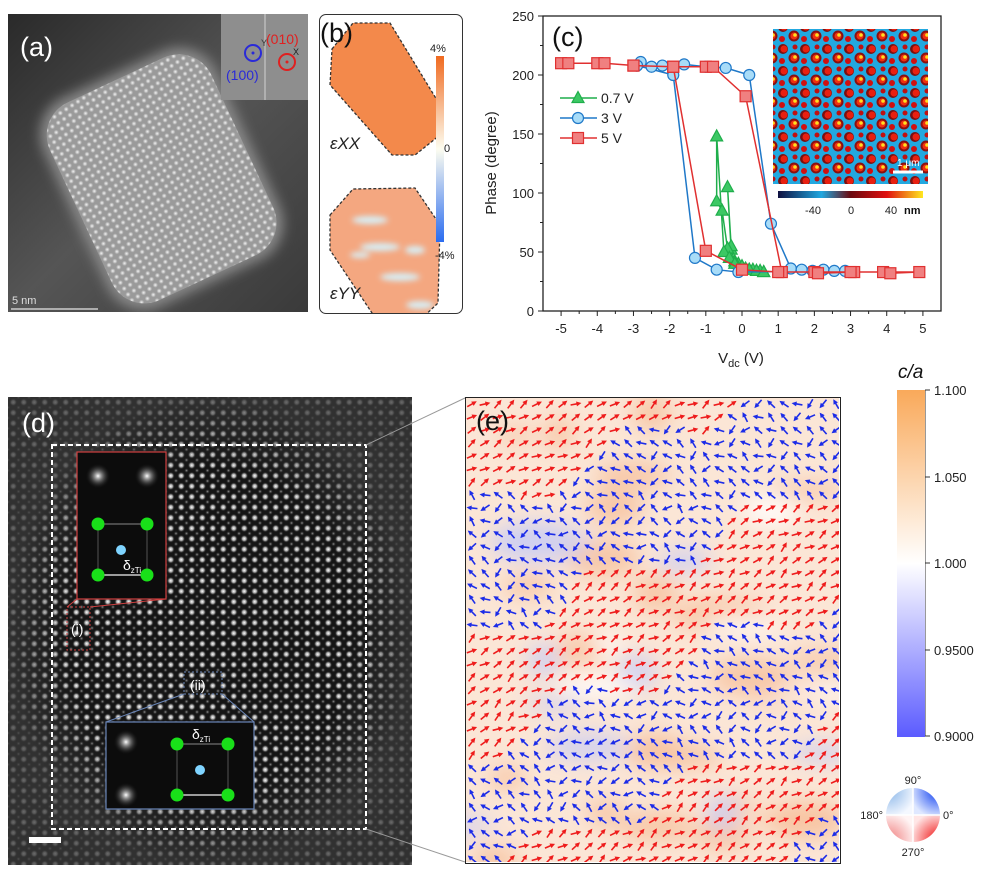 Image resolution: width=994 pixels, height=873 pixels. What do you see at coordinates (725, 68) in the screenshot?
I see `data-point` at bounding box center [725, 68].